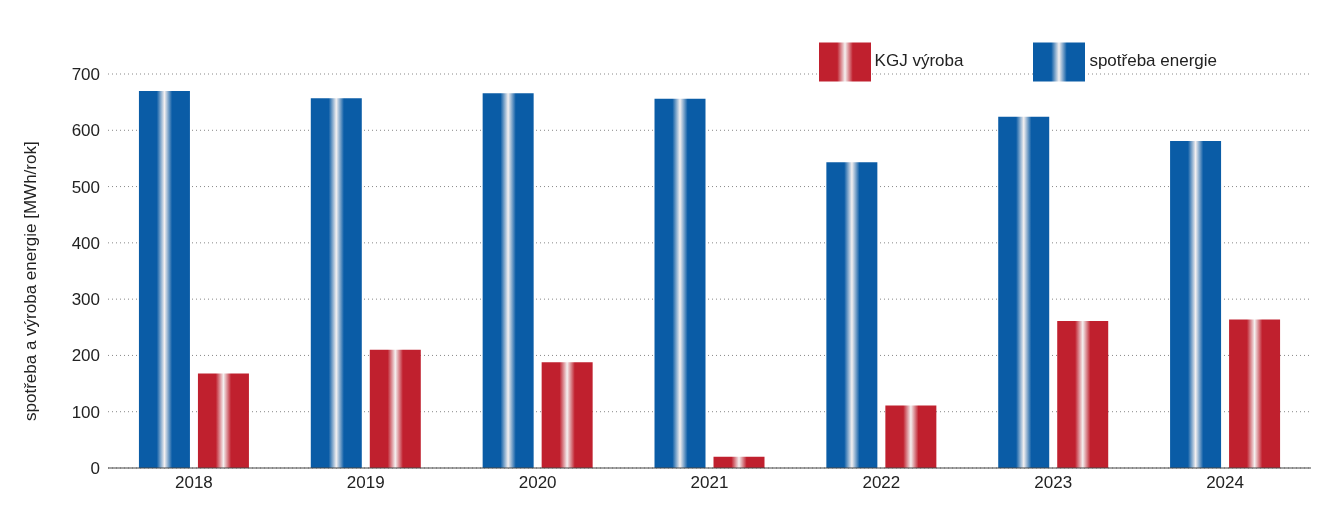  Describe the element at coordinates (85, 131) in the screenshot. I see `y-tick-label: 600` at that location.